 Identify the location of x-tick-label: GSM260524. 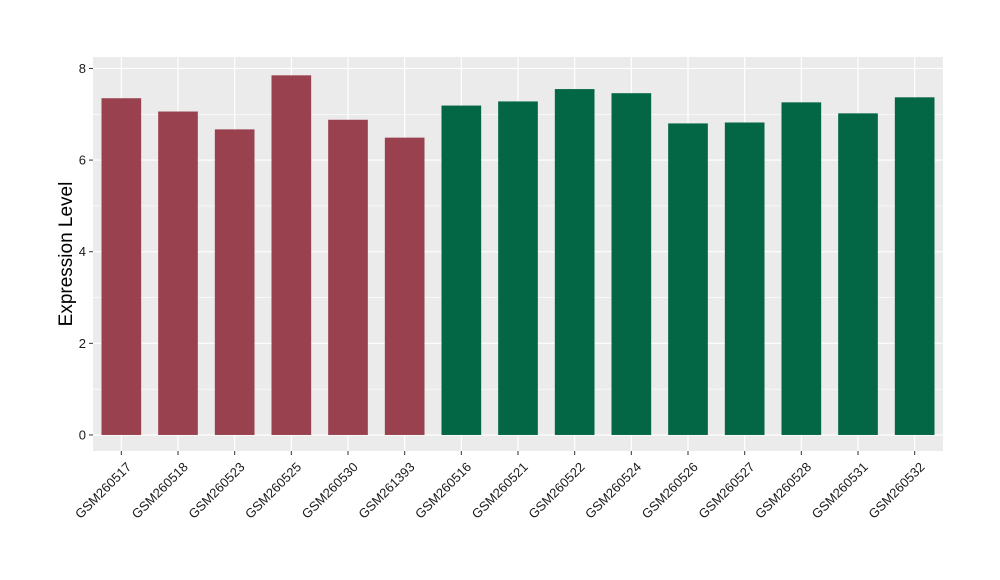
(613, 490).